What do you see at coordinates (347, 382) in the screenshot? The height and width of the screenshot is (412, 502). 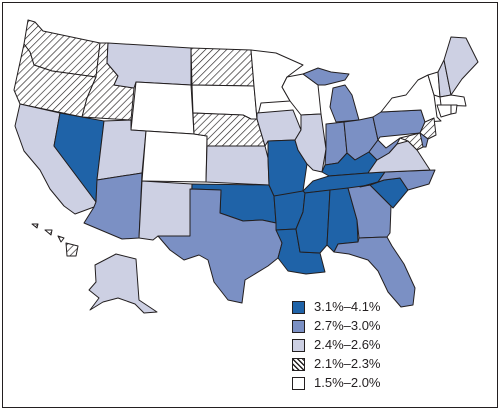 I see `legend-label: 1.5%–2.0%` at bounding box center [347, 382].